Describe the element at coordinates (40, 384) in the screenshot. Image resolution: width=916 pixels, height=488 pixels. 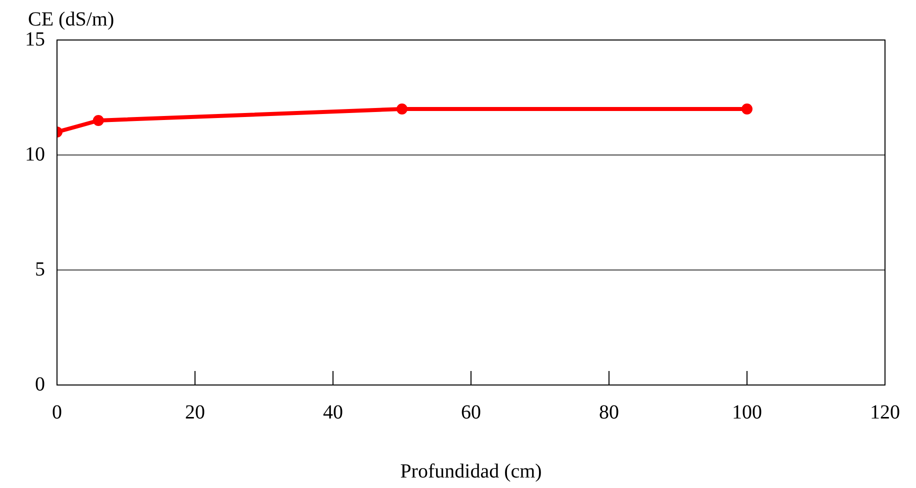
I see `y-tick-label: 0` at that location.